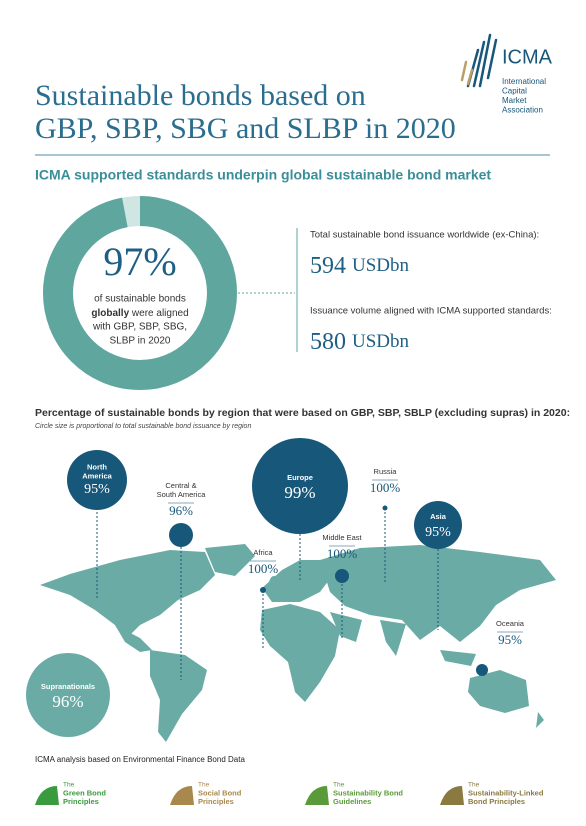 Image resolution: width=586 pixels, height=826 pixels. What do you see at coordinates (263, 552) in the screenshot?
I see `region-name: Africa` at bounding box center [263, 552].